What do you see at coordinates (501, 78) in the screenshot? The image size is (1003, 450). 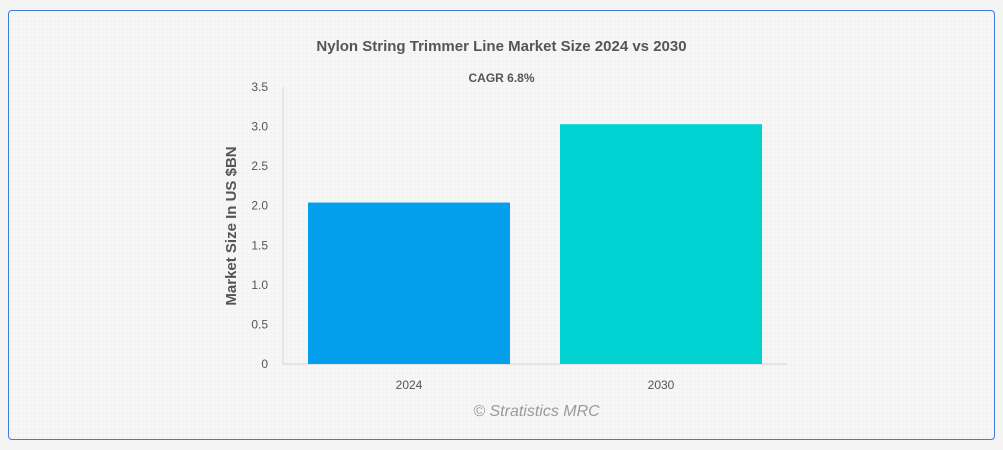 I see `chart-subtitle: CAGR 6.8%` at bounding box center [501, 78].